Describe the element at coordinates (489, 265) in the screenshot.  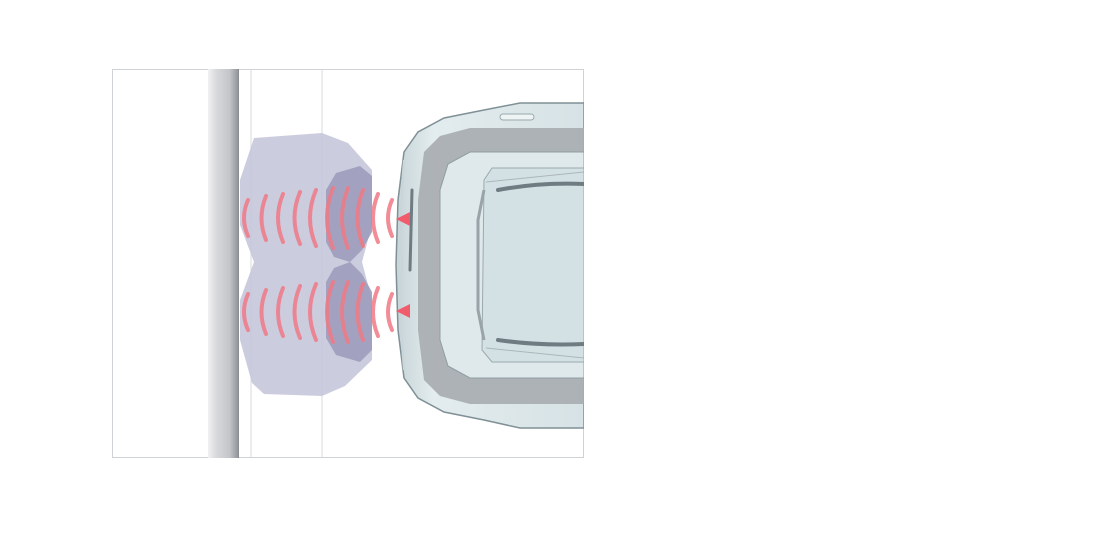
I see `car-top-view-icon` at that location.